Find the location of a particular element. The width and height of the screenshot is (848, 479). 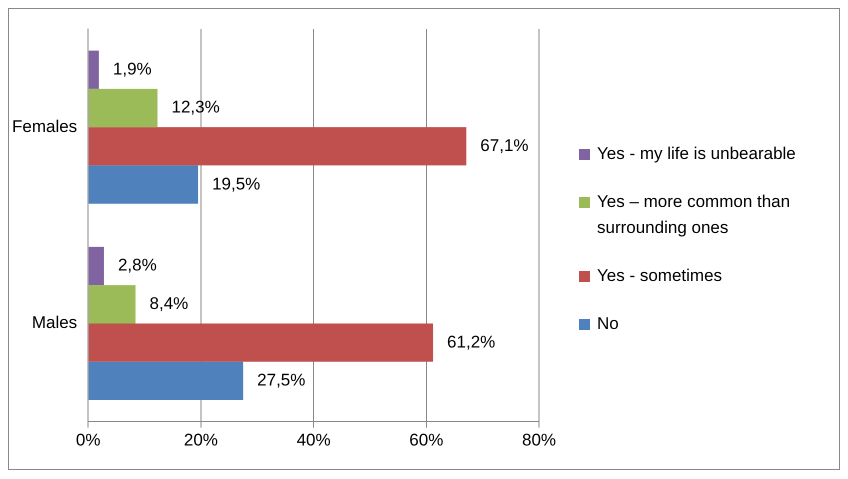

y-tick-label: Females is located at coordinates (45, 126).